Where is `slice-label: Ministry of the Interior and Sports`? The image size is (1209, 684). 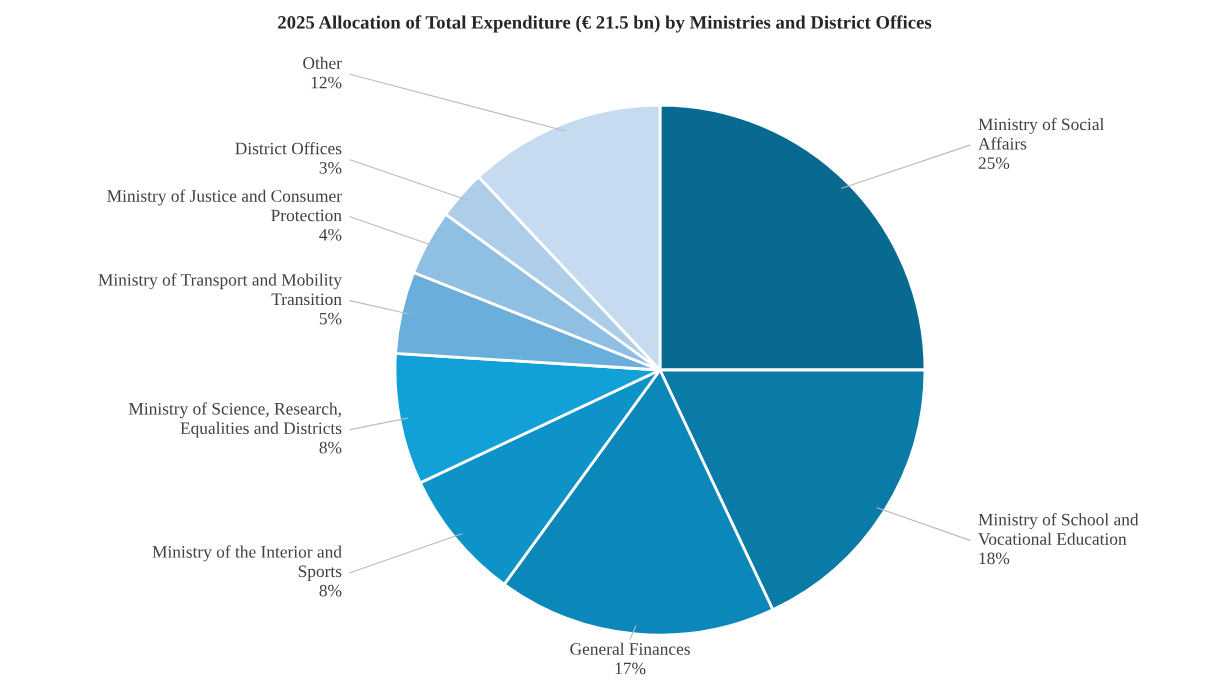
slice-label: Ministry of the Interior and Sports is located at coordinates (247, 563).